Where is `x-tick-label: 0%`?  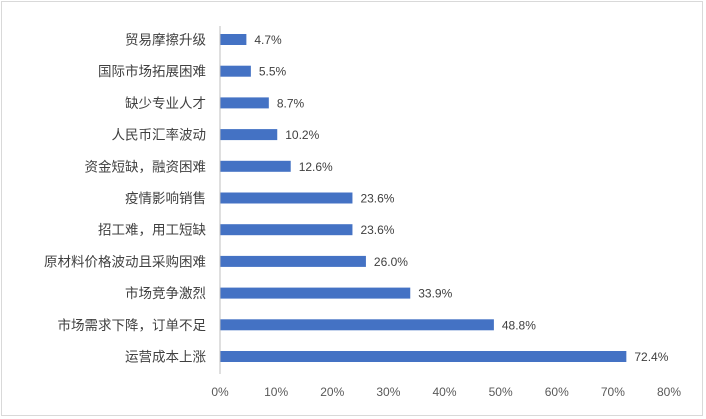 x-tick-label: 0% is located at coordinates (220, 392).